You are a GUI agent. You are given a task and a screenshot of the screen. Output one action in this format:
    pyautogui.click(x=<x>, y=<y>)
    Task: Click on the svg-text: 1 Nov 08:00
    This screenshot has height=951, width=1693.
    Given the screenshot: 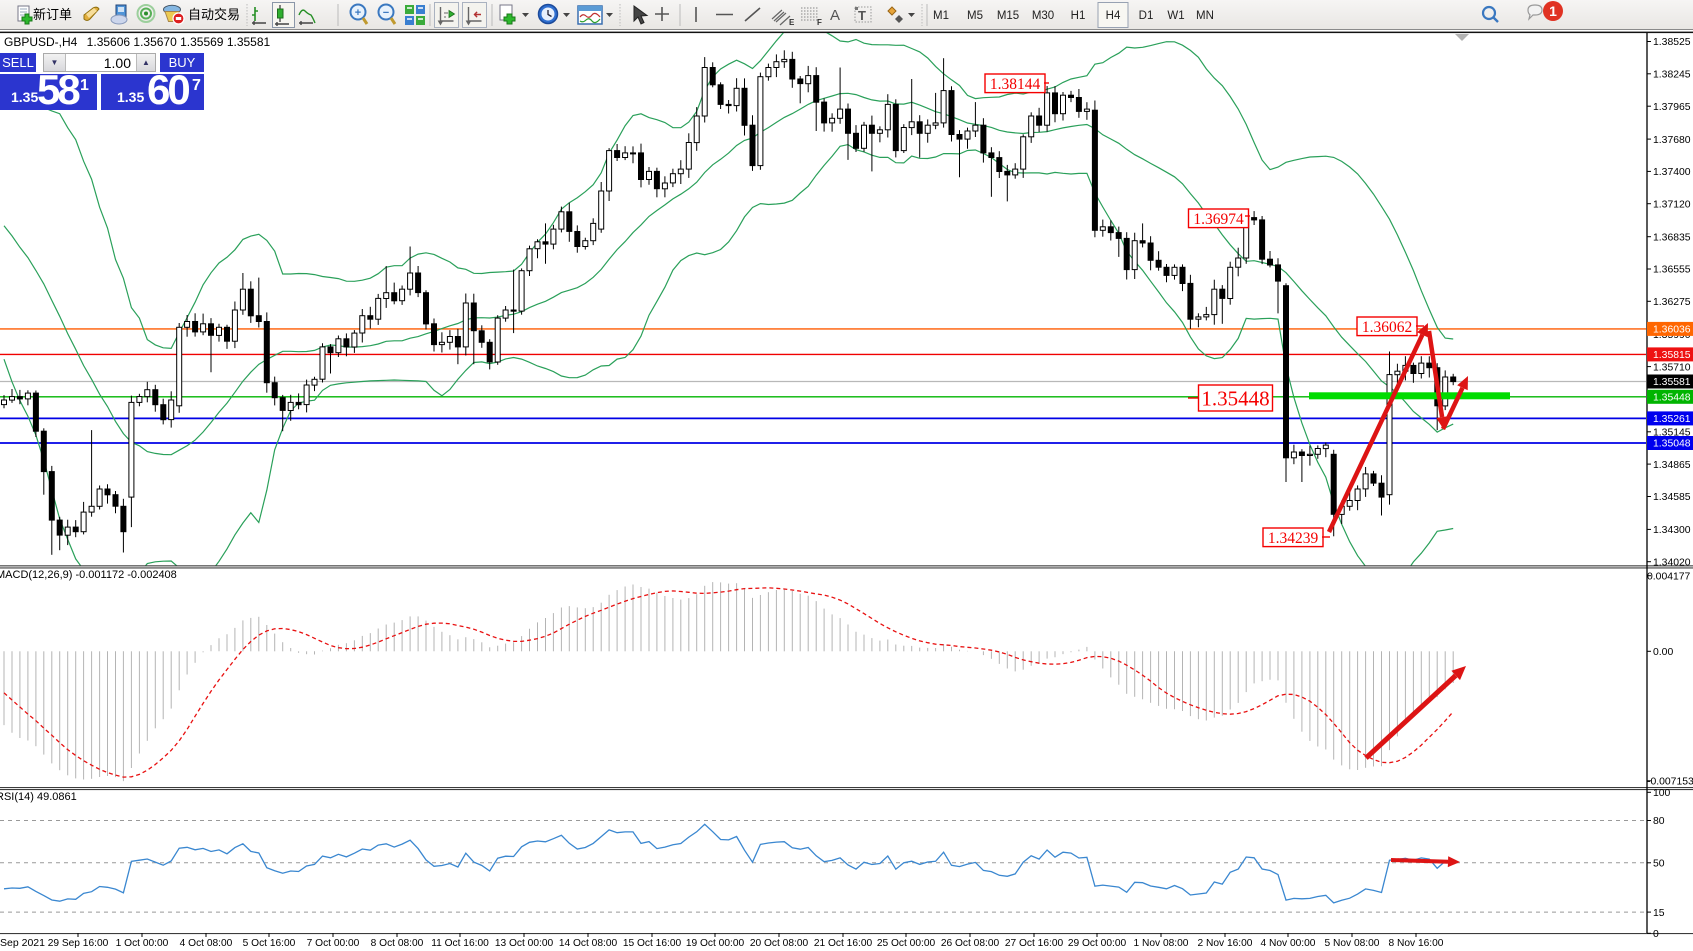 What is the action you would take?
    pyautogui.click(x=1161, y=943)
    